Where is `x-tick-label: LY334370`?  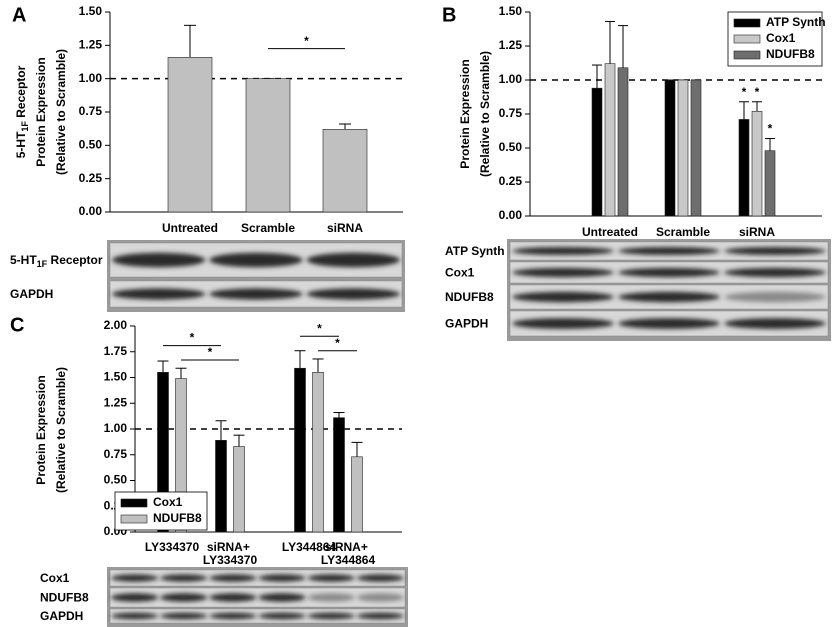
x-tick-label: LY334370 is located at coordinates (172, 547).